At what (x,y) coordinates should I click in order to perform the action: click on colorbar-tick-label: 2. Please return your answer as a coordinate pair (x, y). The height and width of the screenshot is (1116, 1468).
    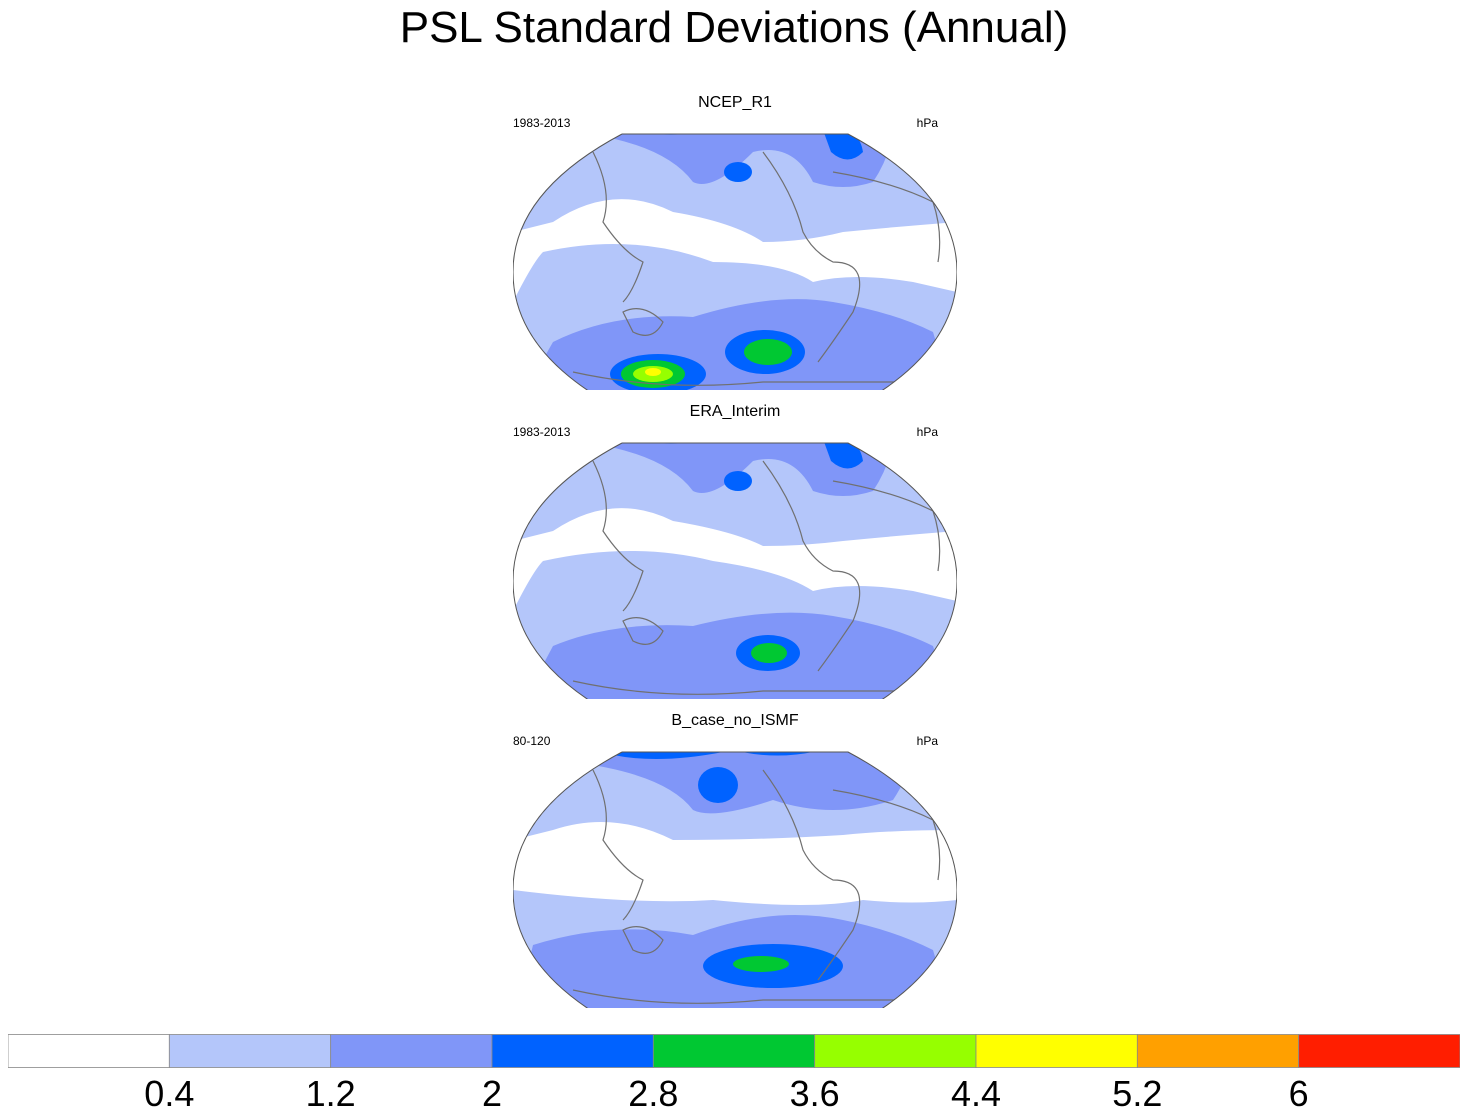
    Looking at the image, I should click on (492, 1093).